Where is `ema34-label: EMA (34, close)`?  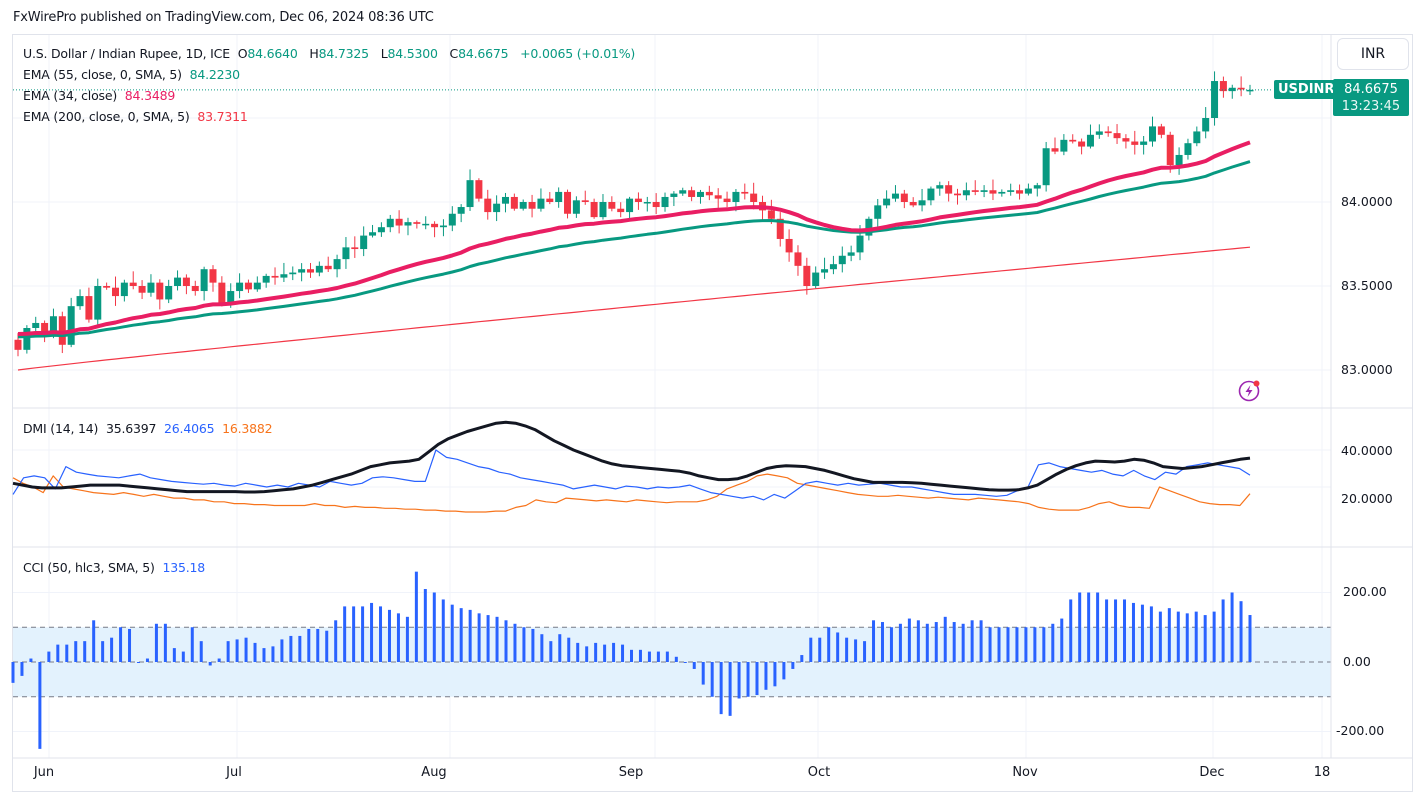
ema34-label: EMA (34, close) is located at coordinates (70, 95).